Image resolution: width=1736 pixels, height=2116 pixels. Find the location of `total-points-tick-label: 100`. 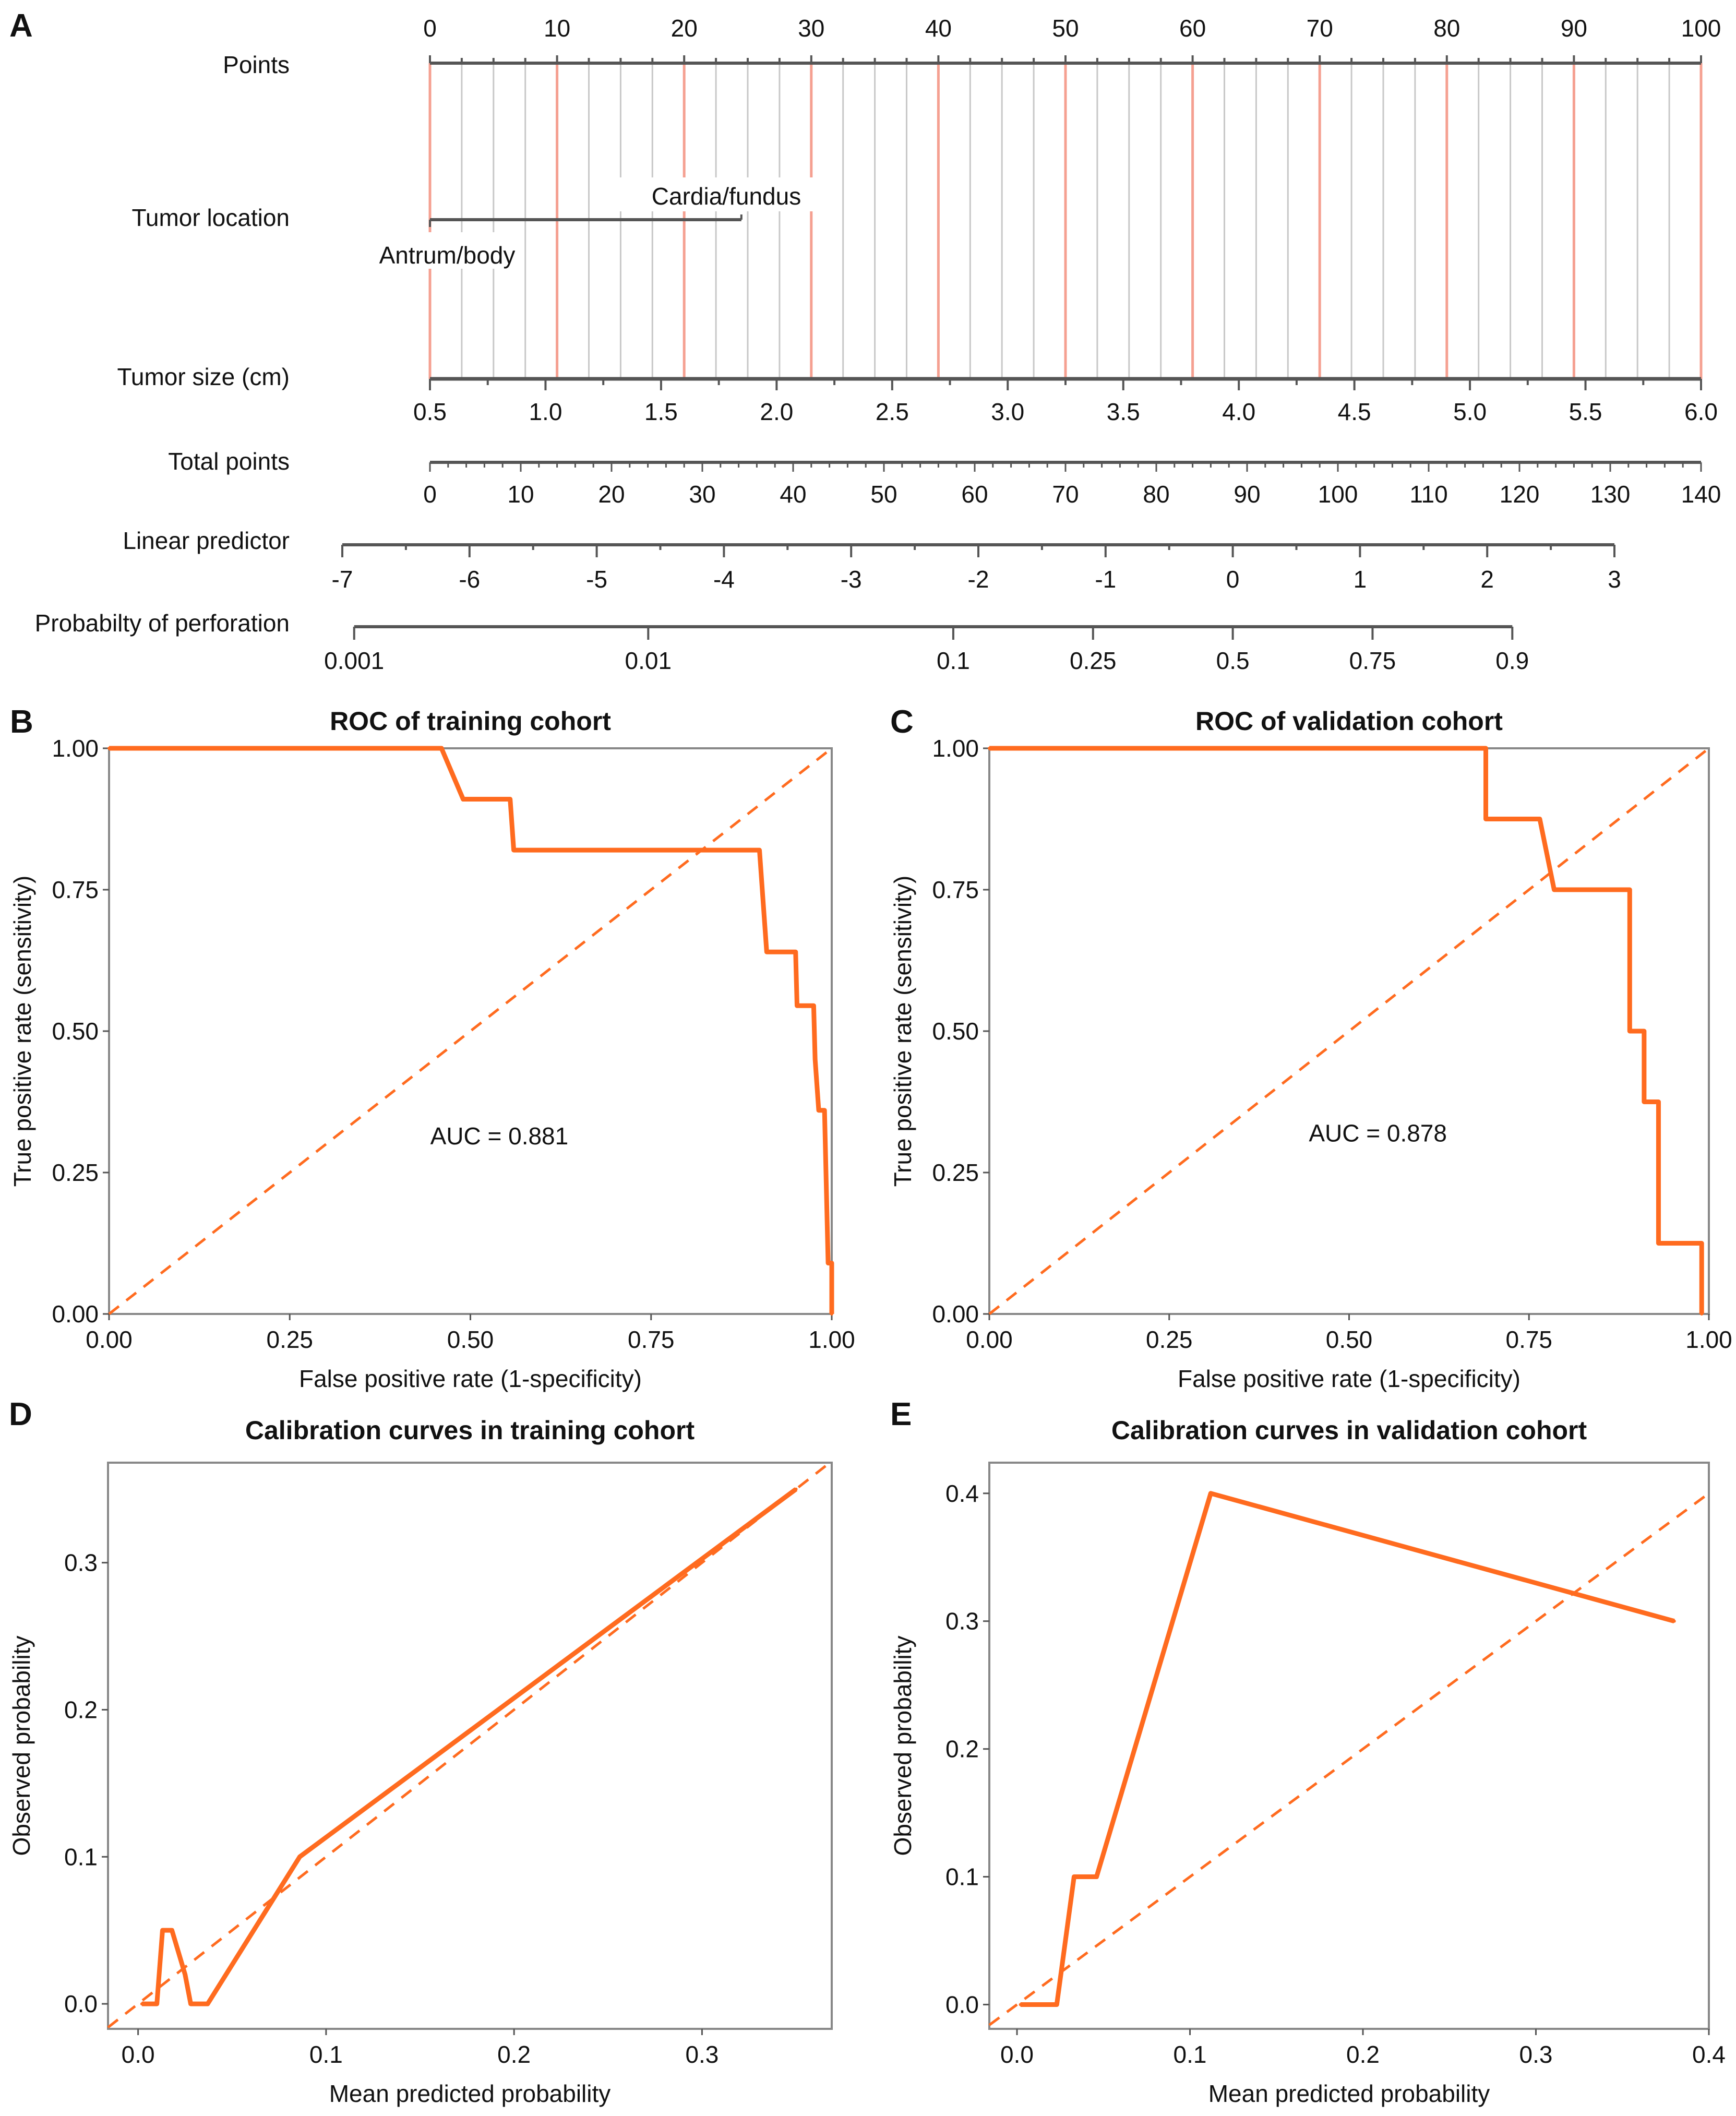

total-points-tick-label: 100 is located at coordinates (1338, 494).